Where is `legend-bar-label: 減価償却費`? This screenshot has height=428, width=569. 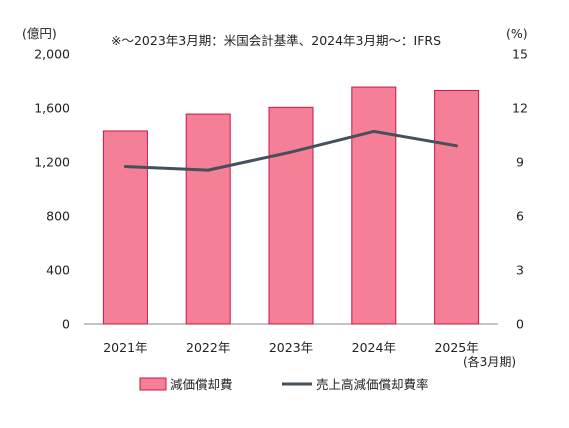 legend-bar-label: 減価償却費 is located at coordinates (201, 384).